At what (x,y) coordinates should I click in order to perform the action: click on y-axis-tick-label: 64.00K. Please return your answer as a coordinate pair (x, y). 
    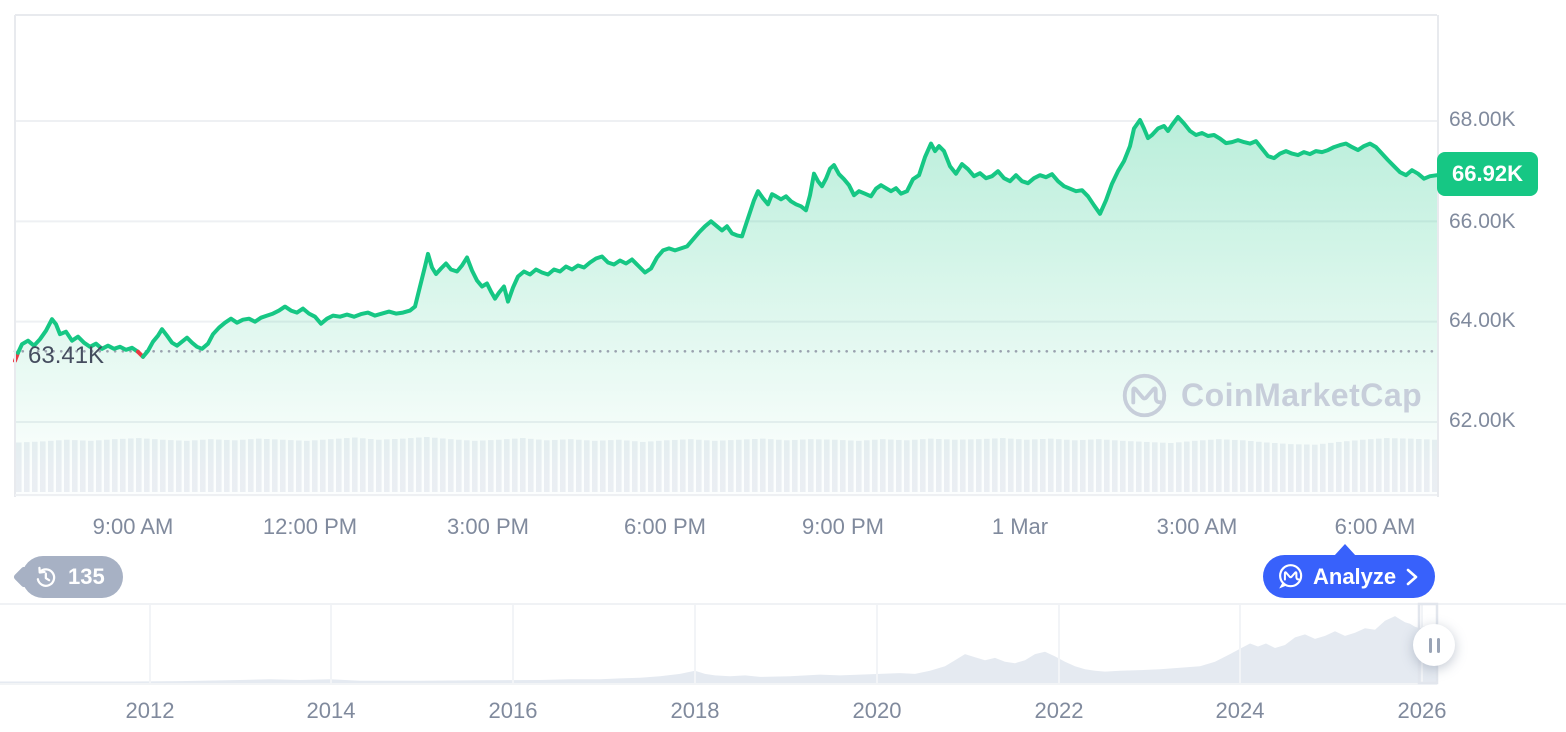
    Looking at the image, I should click on (1482, 320).